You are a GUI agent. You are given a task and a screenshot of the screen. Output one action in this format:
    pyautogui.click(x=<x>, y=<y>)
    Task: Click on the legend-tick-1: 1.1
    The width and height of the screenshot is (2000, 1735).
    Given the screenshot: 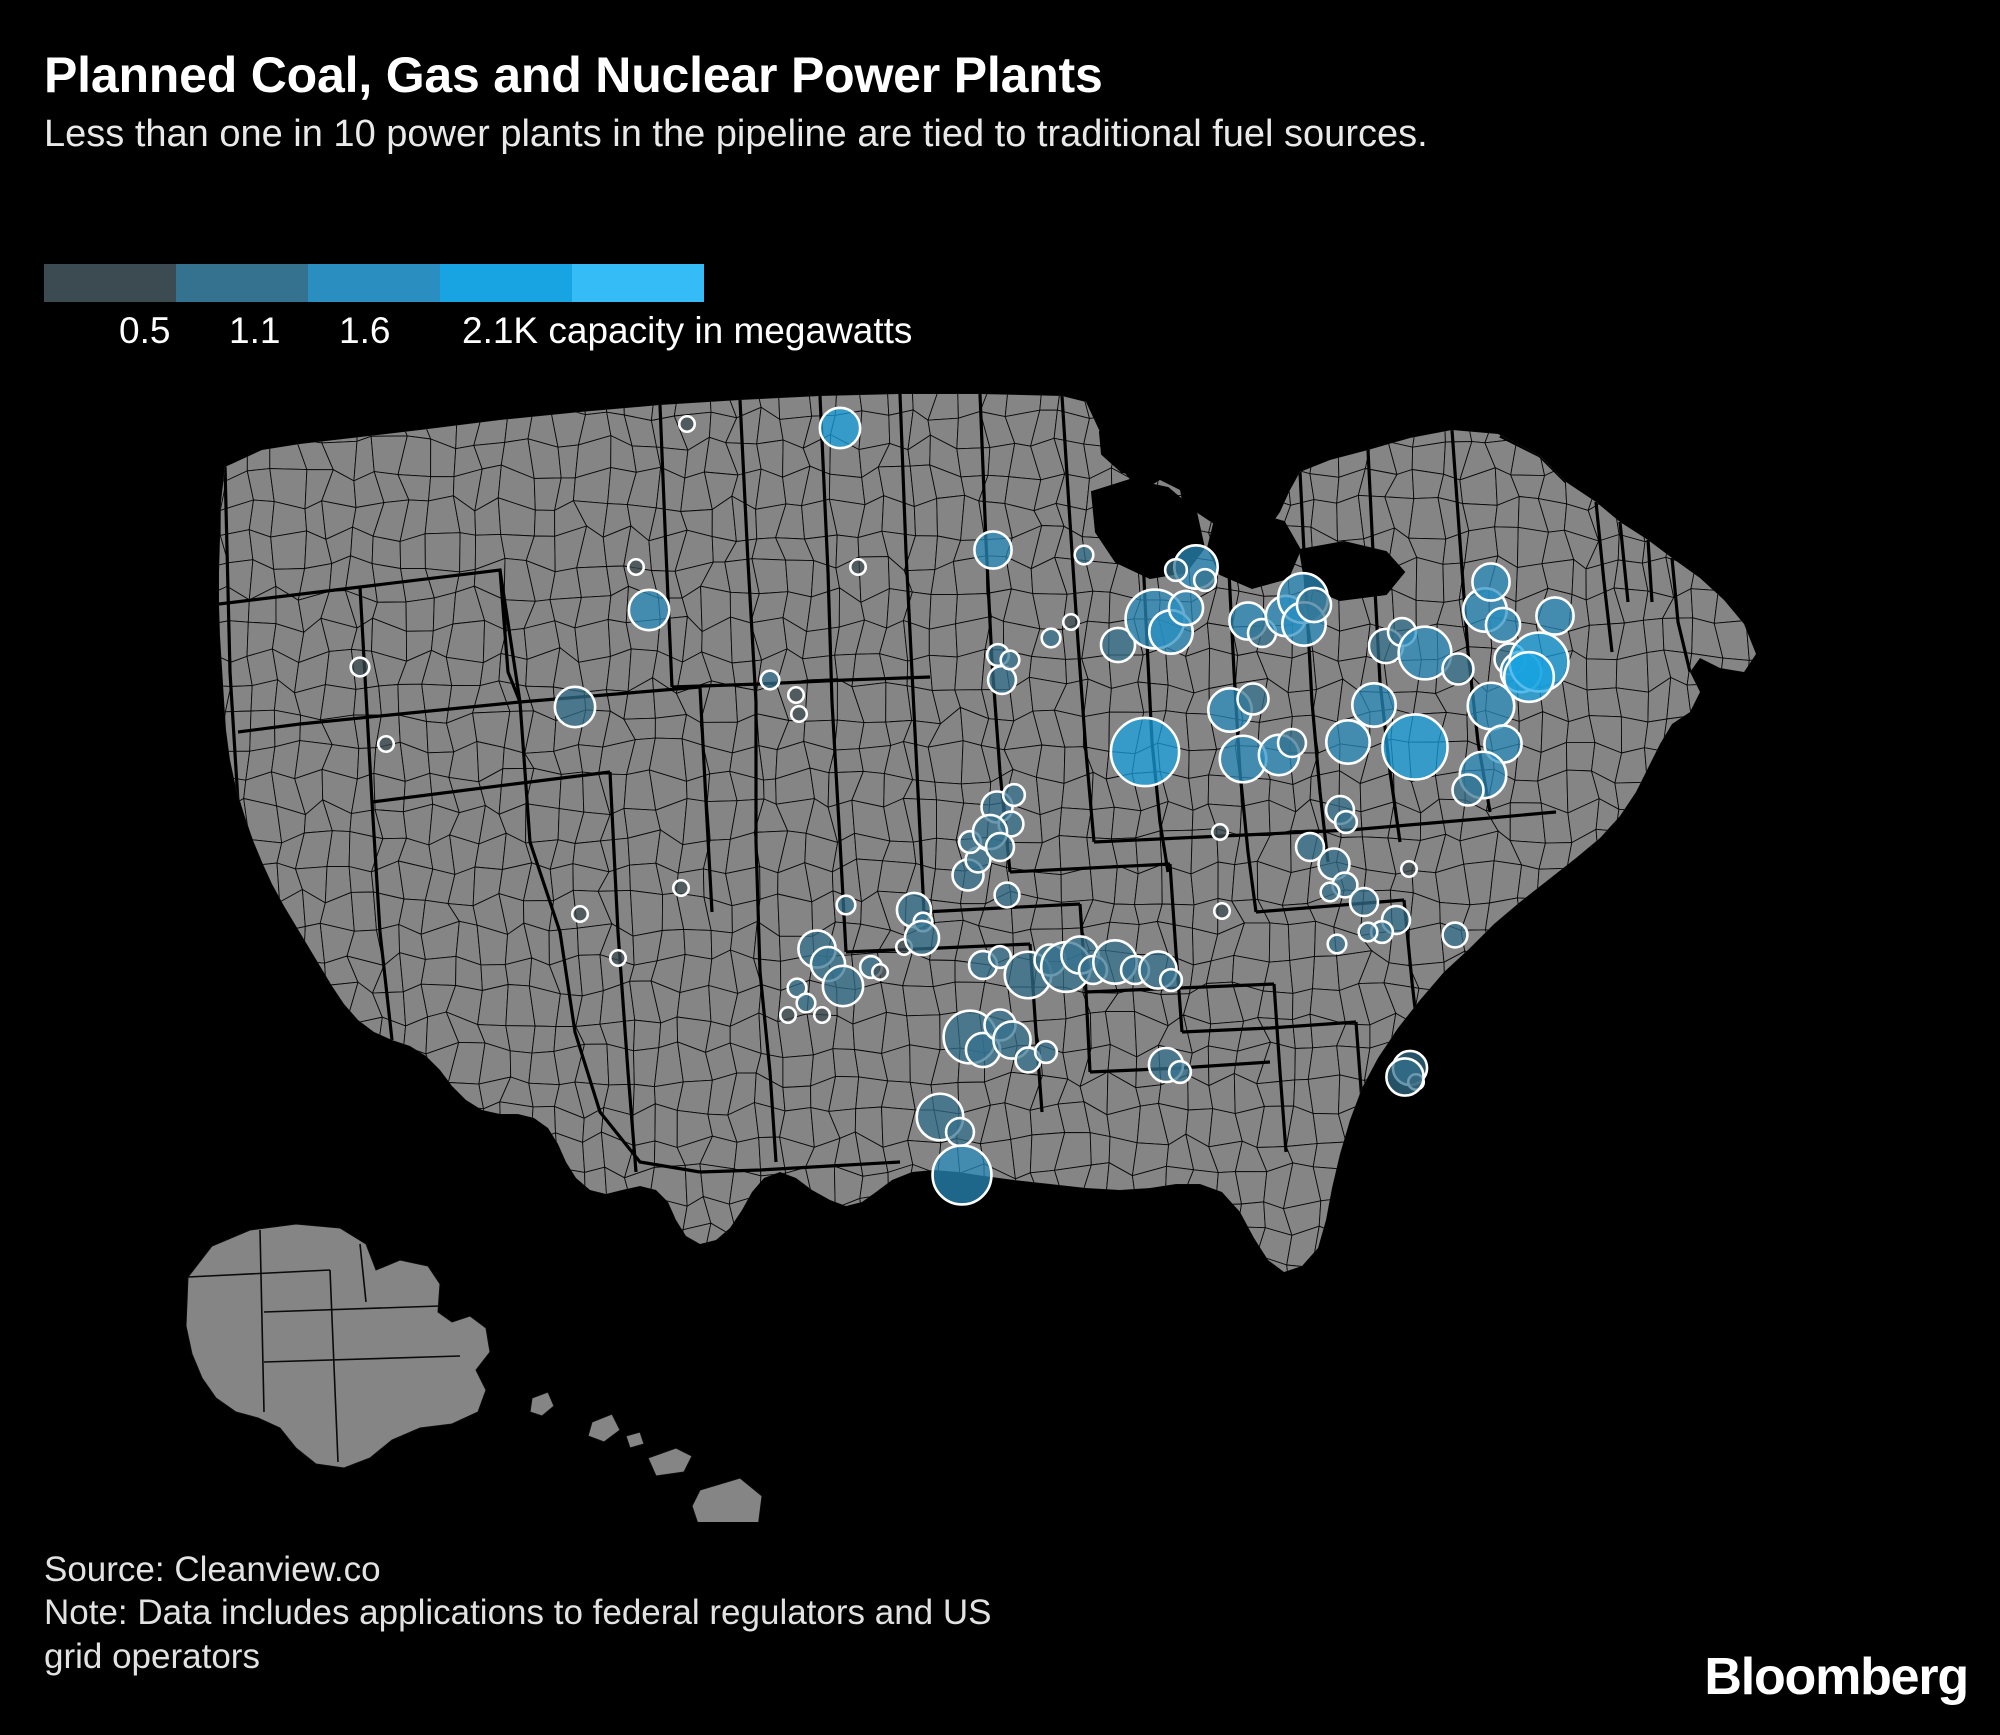 What is the action you would take?
    pyautogui.click(x=255, y=330)
    